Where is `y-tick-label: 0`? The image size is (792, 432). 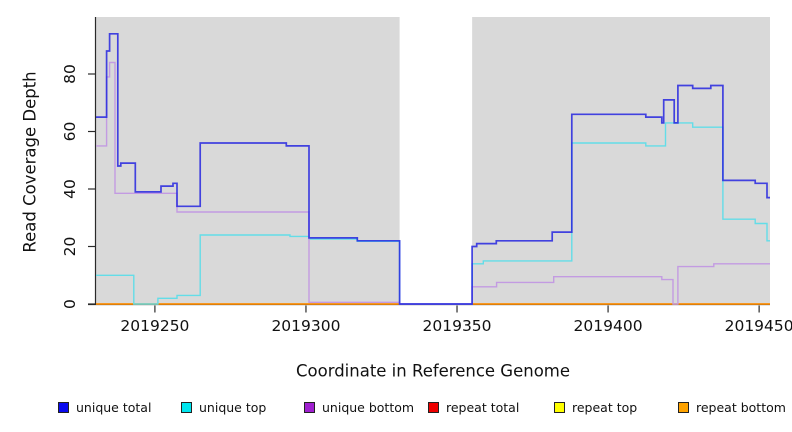 y-tick-label: 0 is located at coordinates (70, 304).